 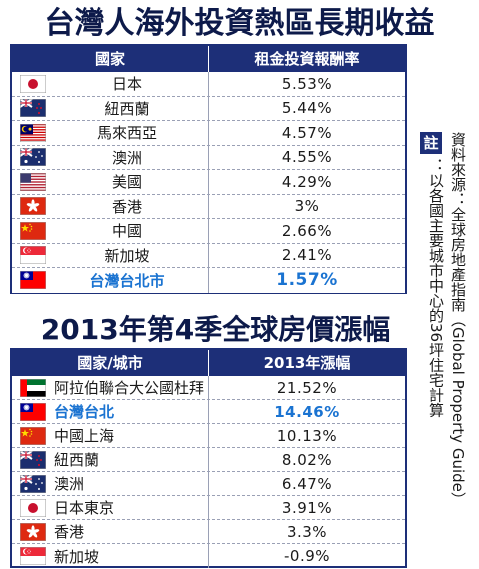 What do you see at coordinates (307, 363) in the screenshot?
I see `column-header-growth: 2013年漲幅` at bounding box center [307, 363].